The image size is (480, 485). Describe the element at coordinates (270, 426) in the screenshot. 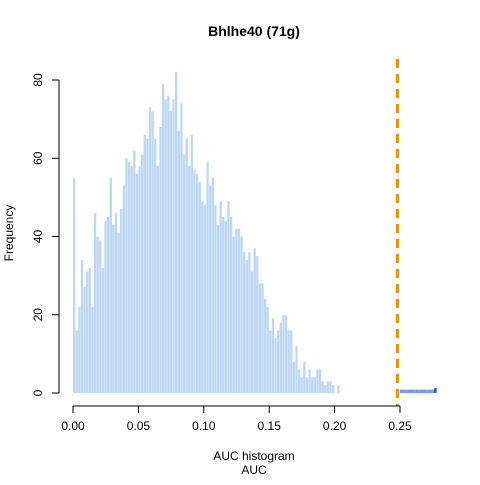

I see `x-tick-label: 0.15` at that location.